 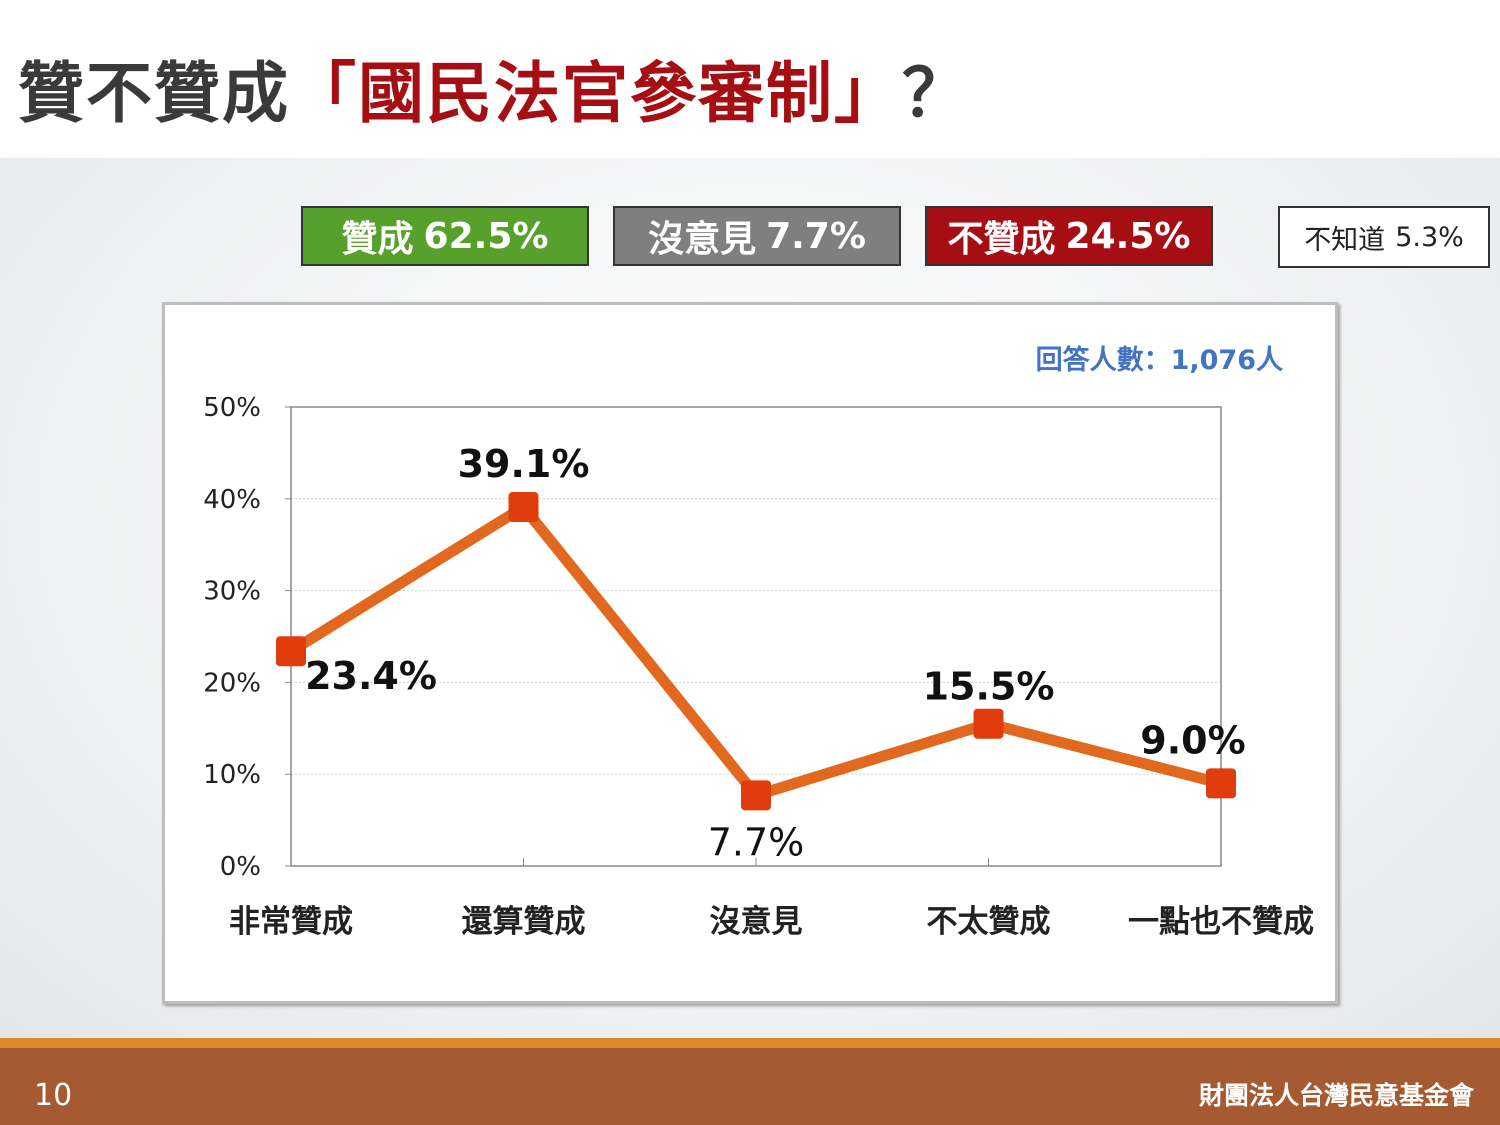 What do you see at coordinates (1336, 1095) in the screenshot?
I see `organization-name: 財團法人台灣民意基金會` at bounding box center [1336, 1095].